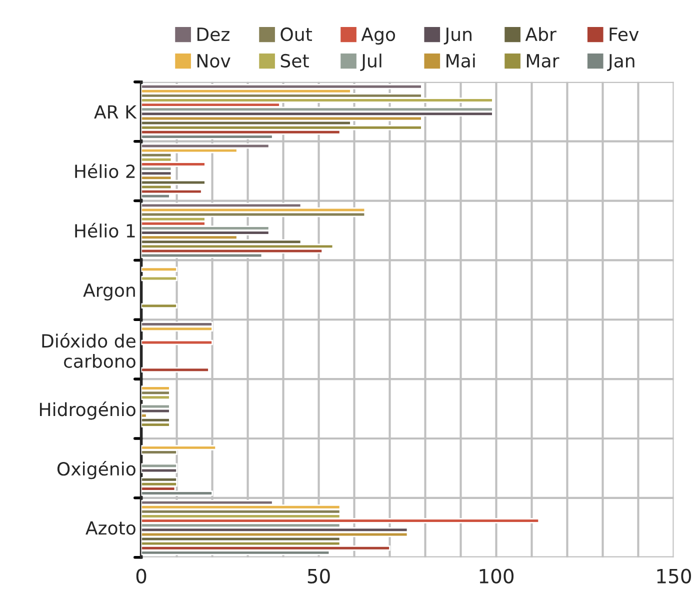  Describe the element at coordinates (88, 411) in the screenshot. I see `y-tick-label: Hidrogénio` at that location.